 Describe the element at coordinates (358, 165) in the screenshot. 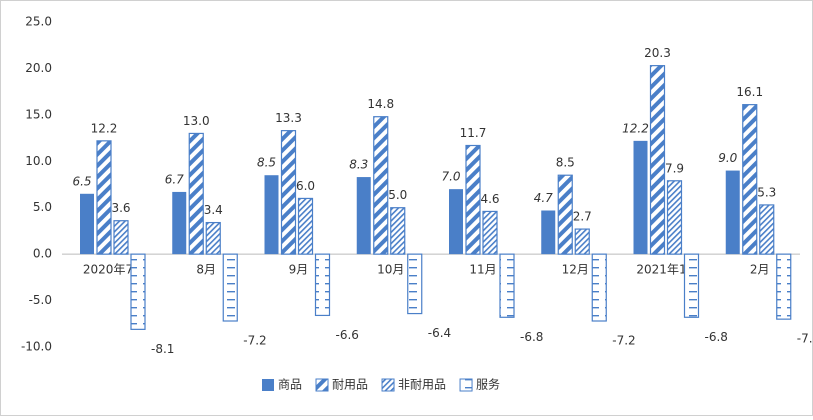

I see `data-label: 8.3` at that location.